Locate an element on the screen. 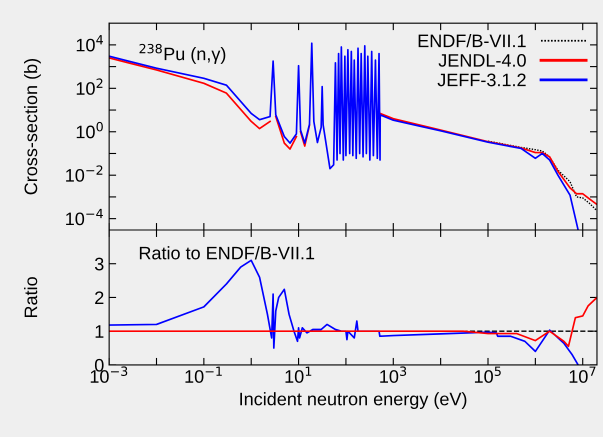 Image resolution: width=603 pixels, height=437 pixels. y-axis-title: Ratio is located at coordinates (31, 297).